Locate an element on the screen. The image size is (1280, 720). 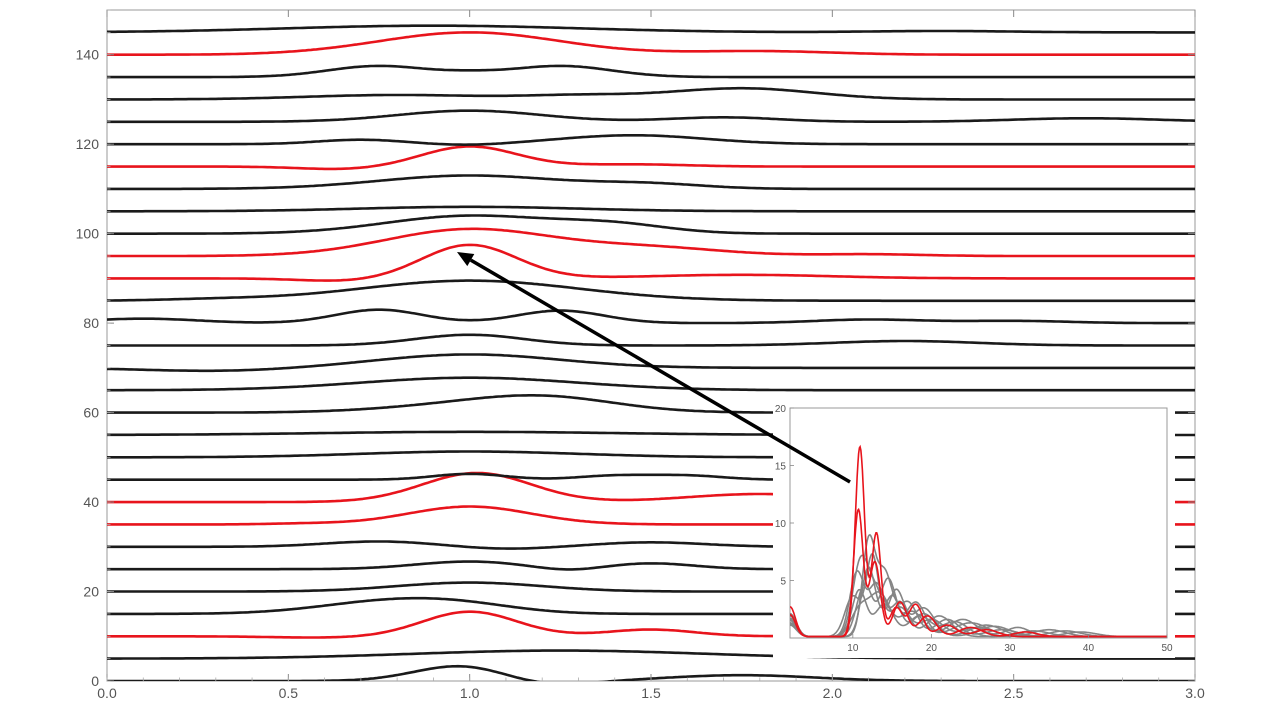
y-tick-label: 40 is located at coordinates (91, 502).